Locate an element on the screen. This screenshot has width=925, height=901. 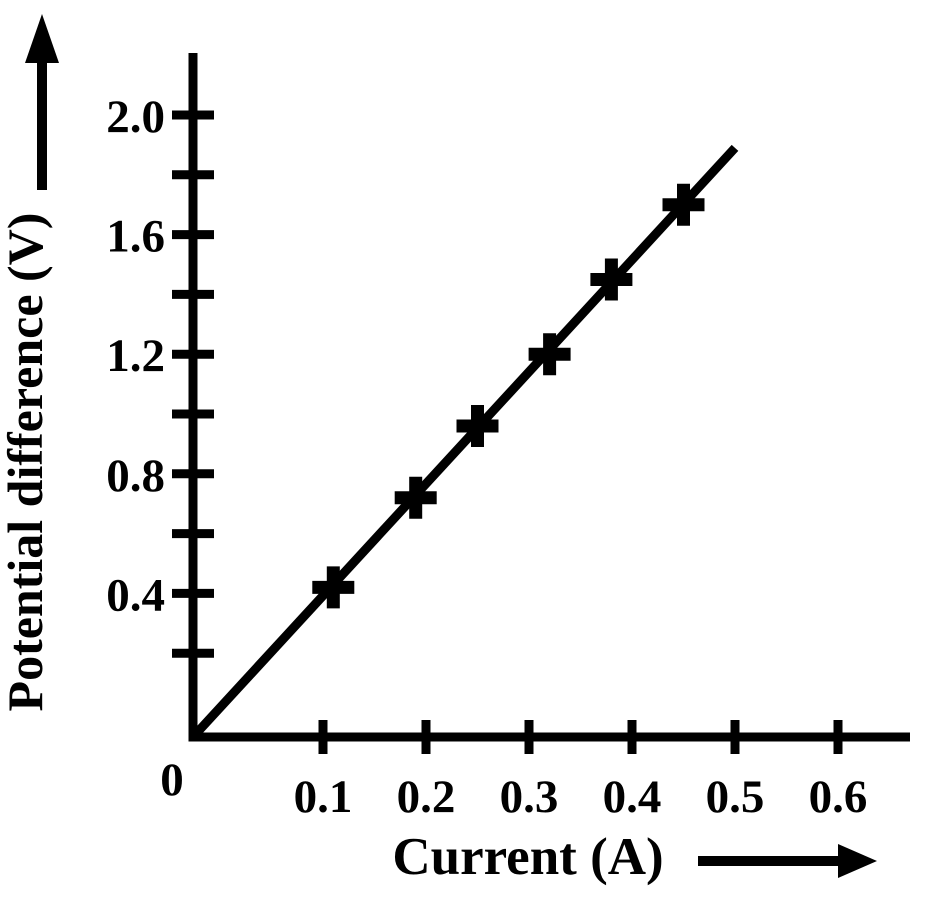
x-tick-label: 0.4 is located at coordinates (632, 797).